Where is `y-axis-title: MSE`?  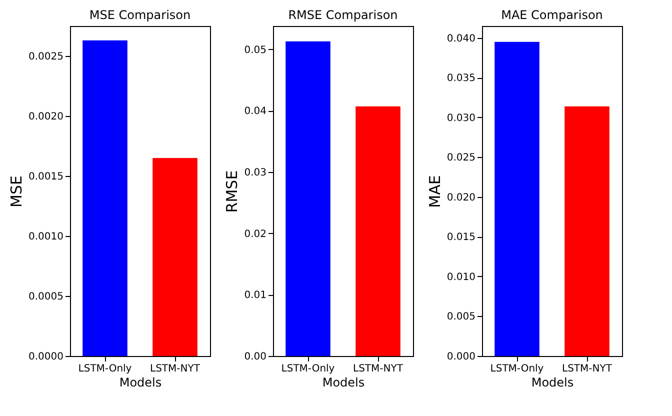
y-axis-title: MSE is located at coordinates (17, 192).